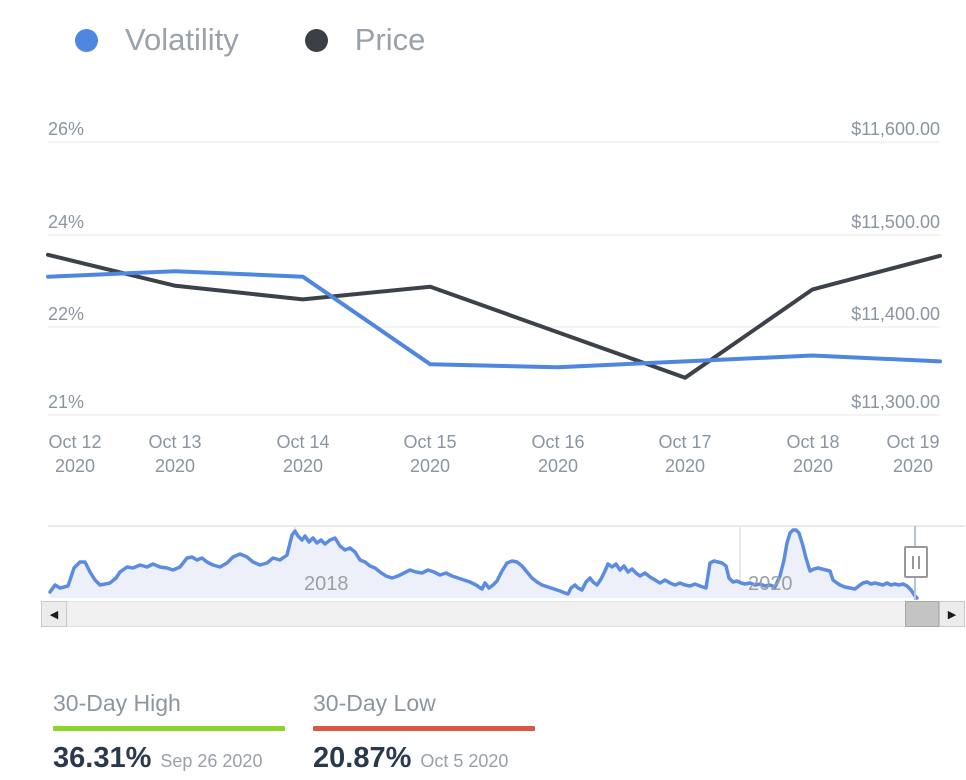 Image resolution: width=966 pixels, height=780 pixels. Describe the element at coordinates (390, 39) in the screenshot. I see `legend-label-price: Price` at that location.